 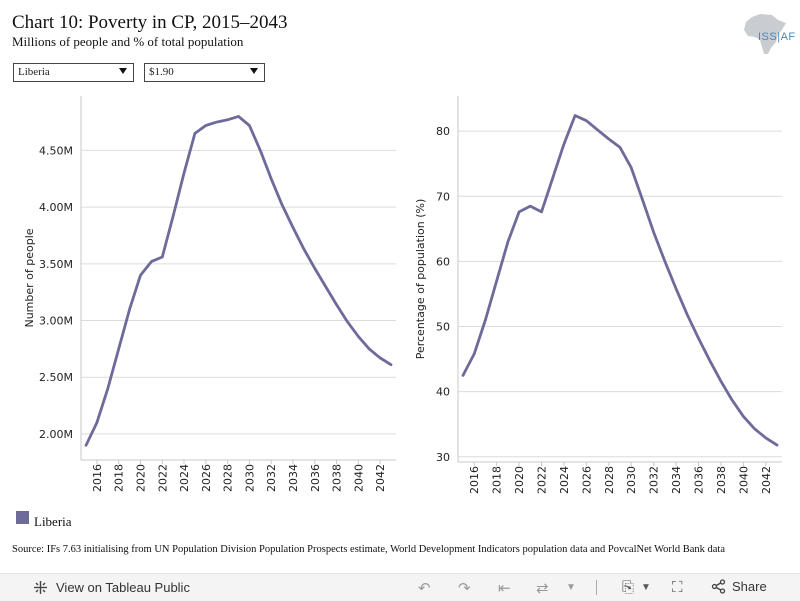 What do you see at coordinates (676, 480) in the screenshot?
I see `x-tick-label: 2034` at bounding box center [676, 480].